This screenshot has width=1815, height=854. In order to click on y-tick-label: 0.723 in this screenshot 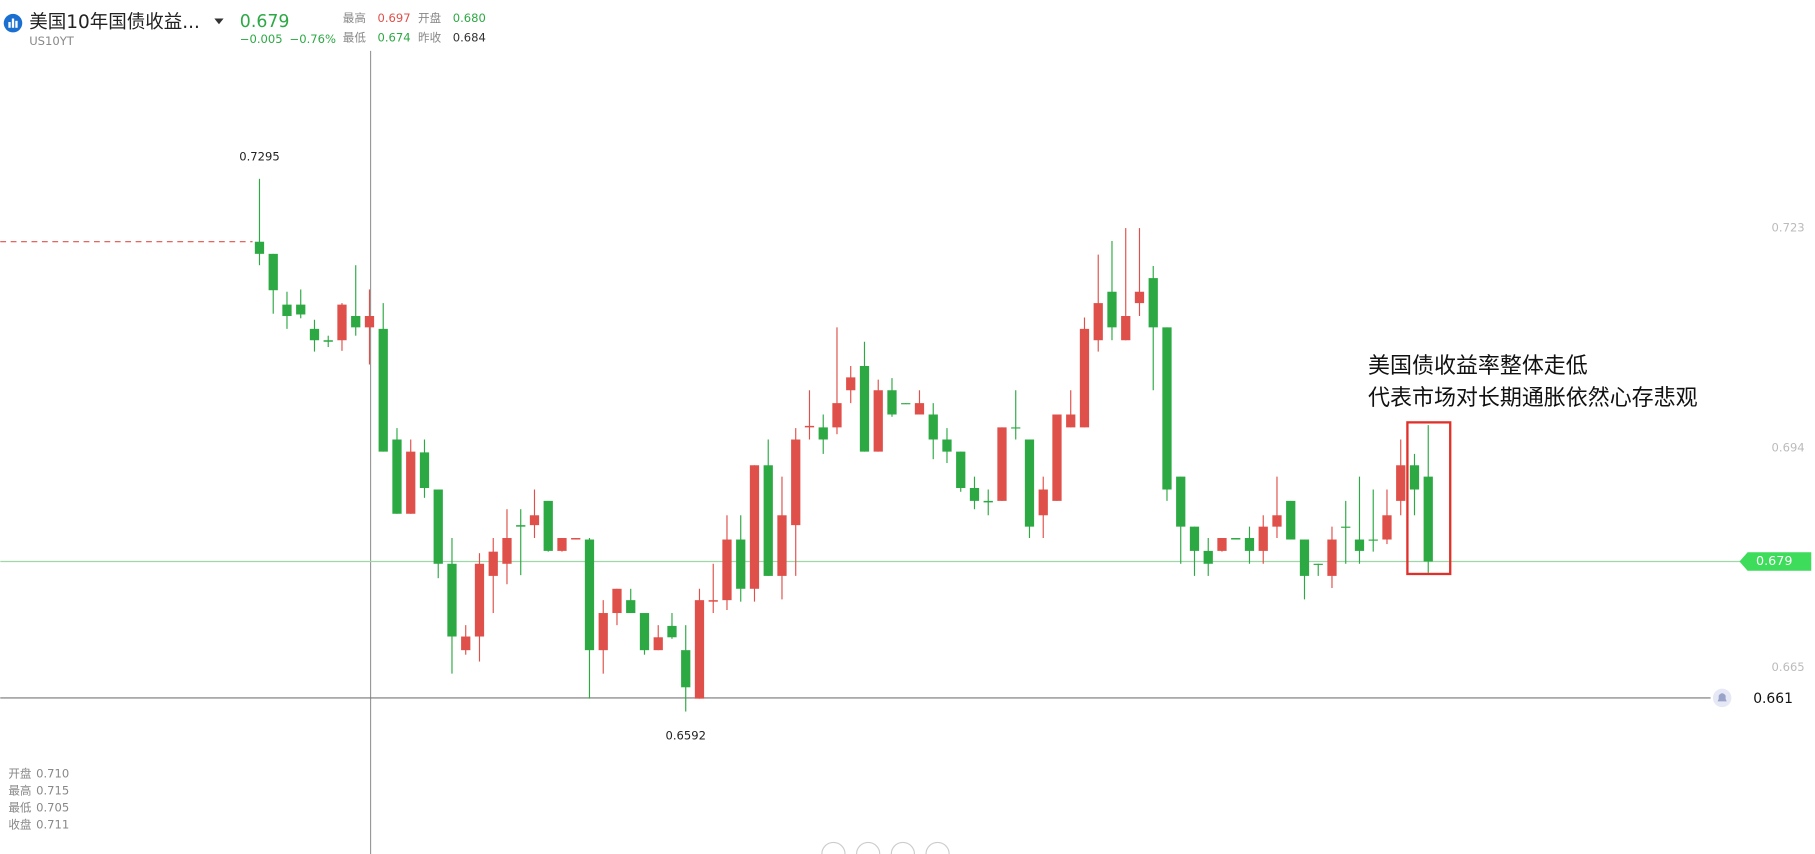, I will do `click(1788, 228)`.